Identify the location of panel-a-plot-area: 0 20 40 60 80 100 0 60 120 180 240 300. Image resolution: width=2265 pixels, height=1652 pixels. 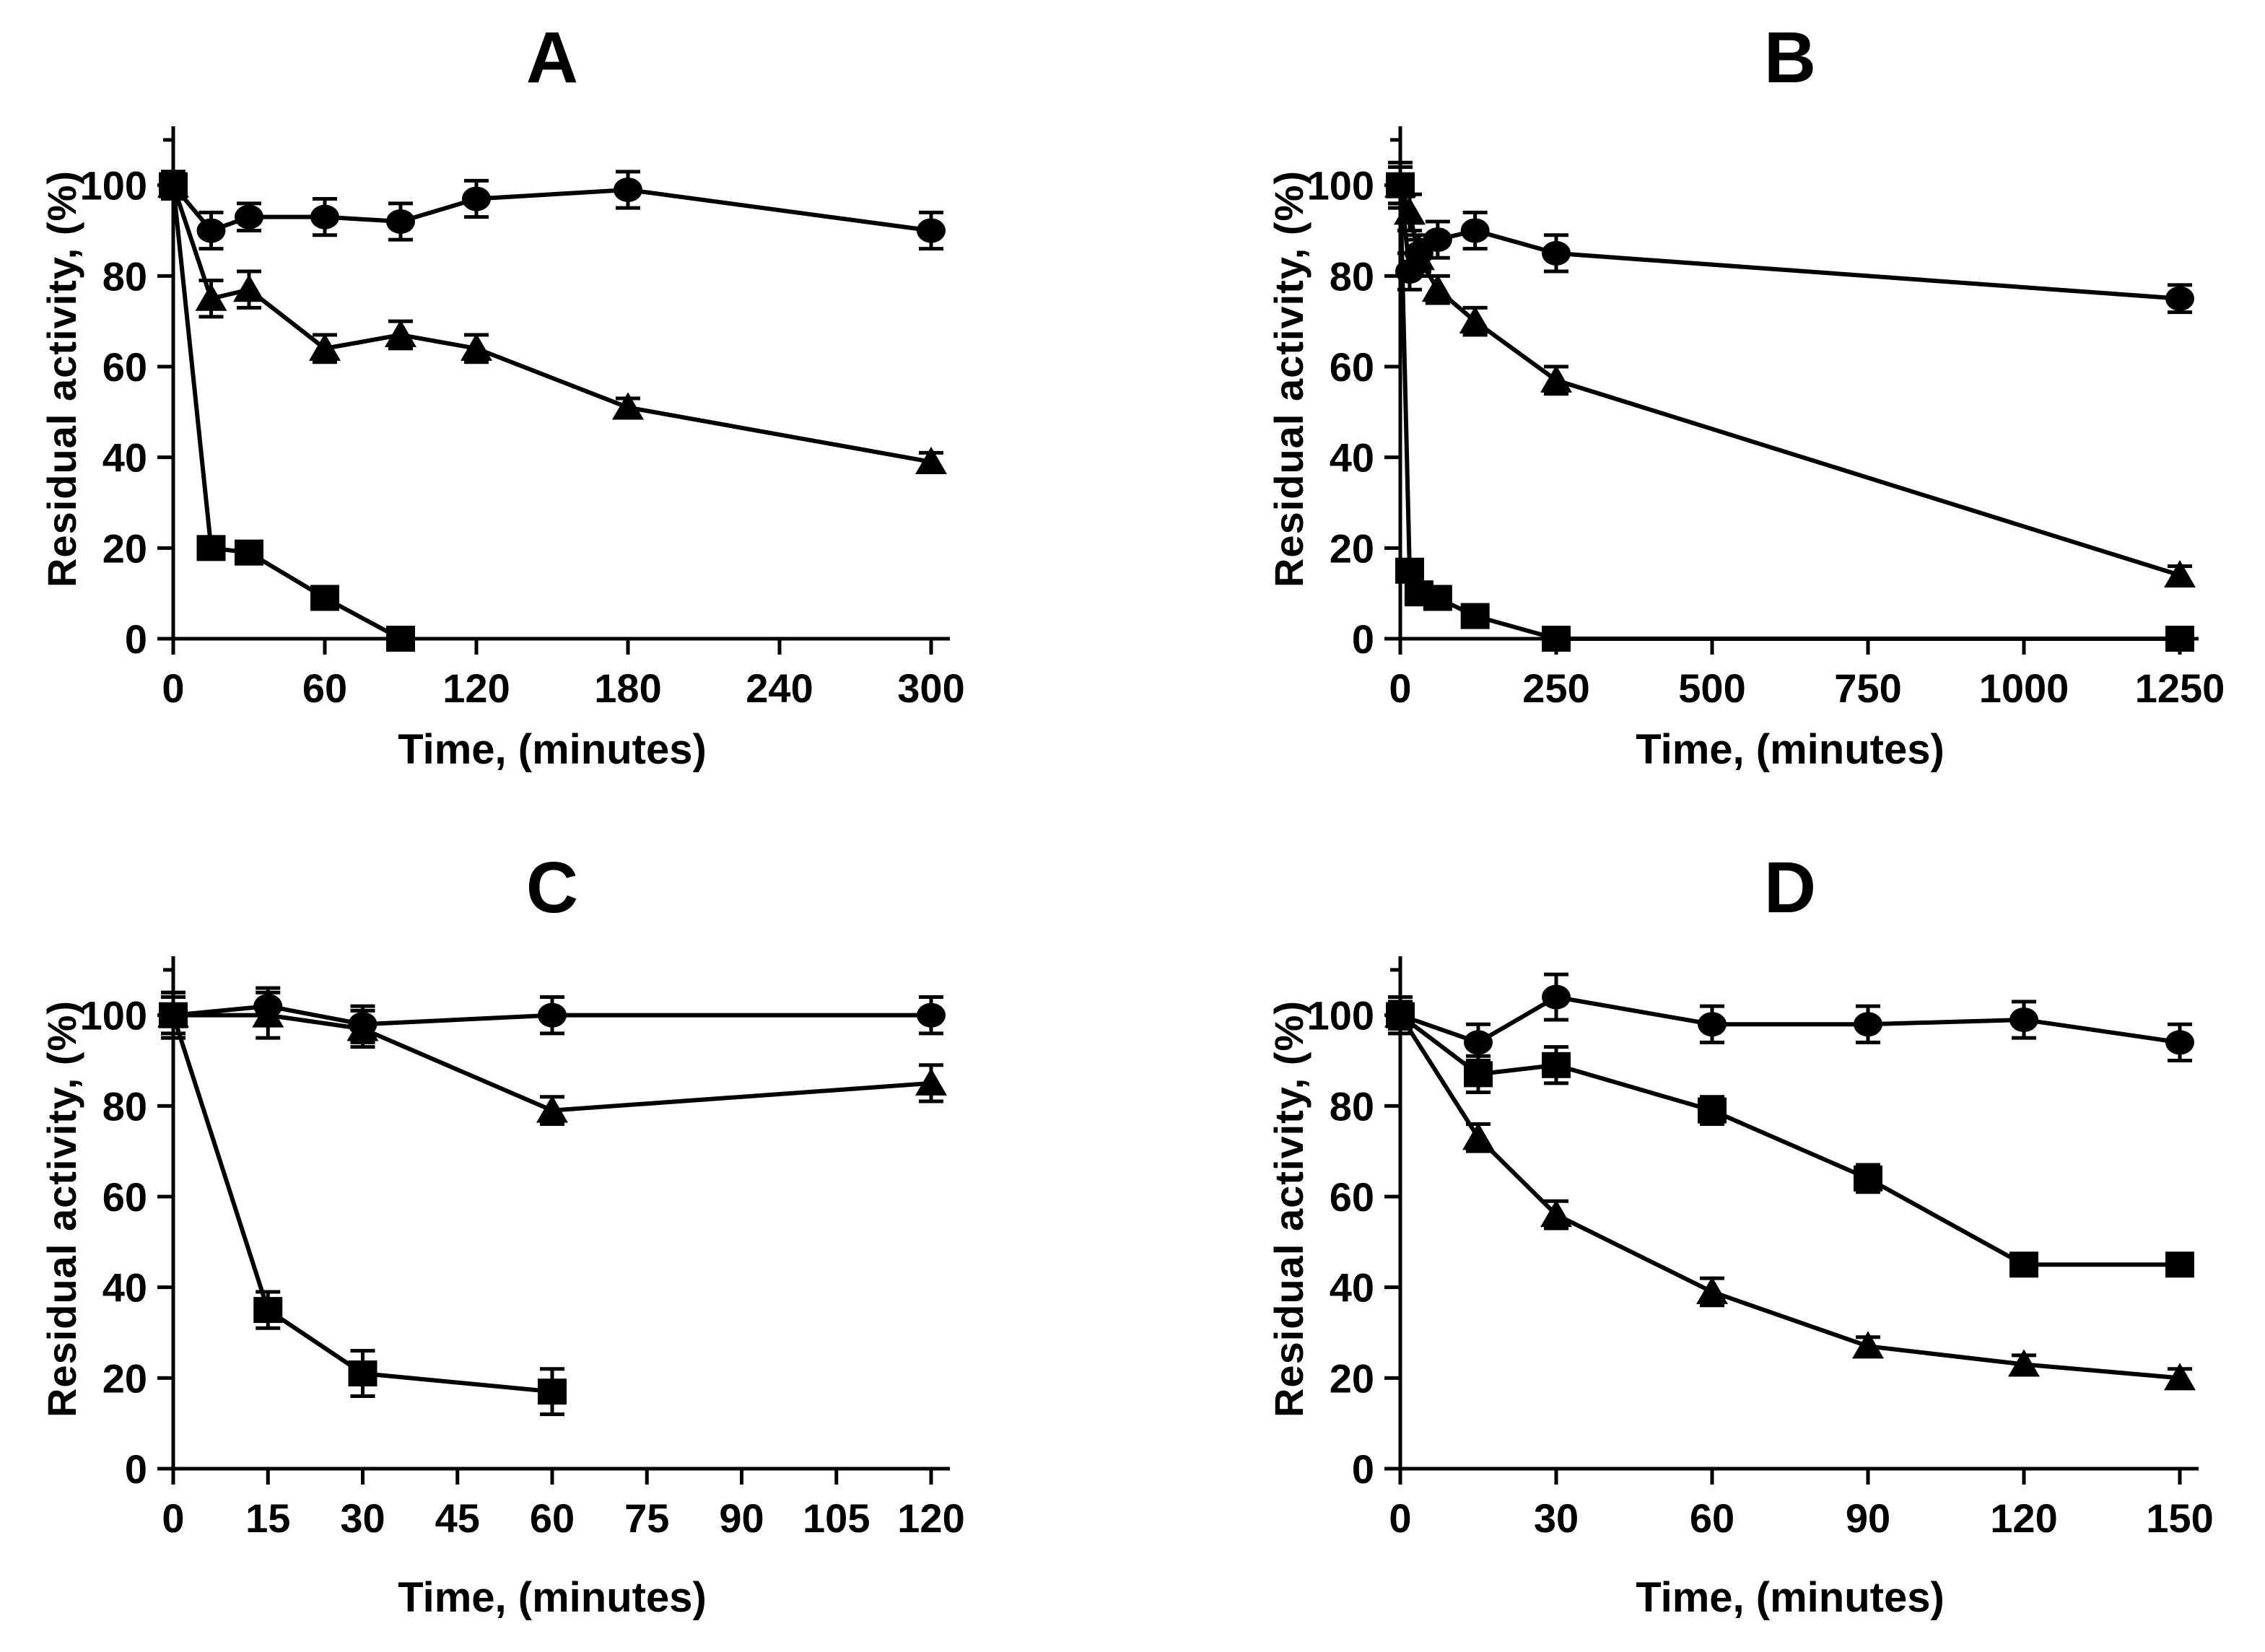
(522, 418).